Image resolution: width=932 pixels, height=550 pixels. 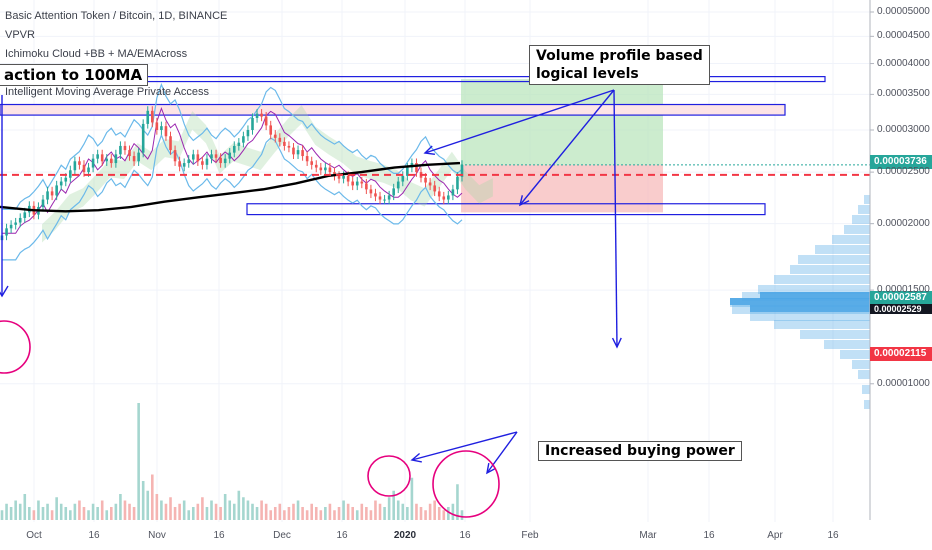 I want to click on y-axis, so click(x=871, y=260).